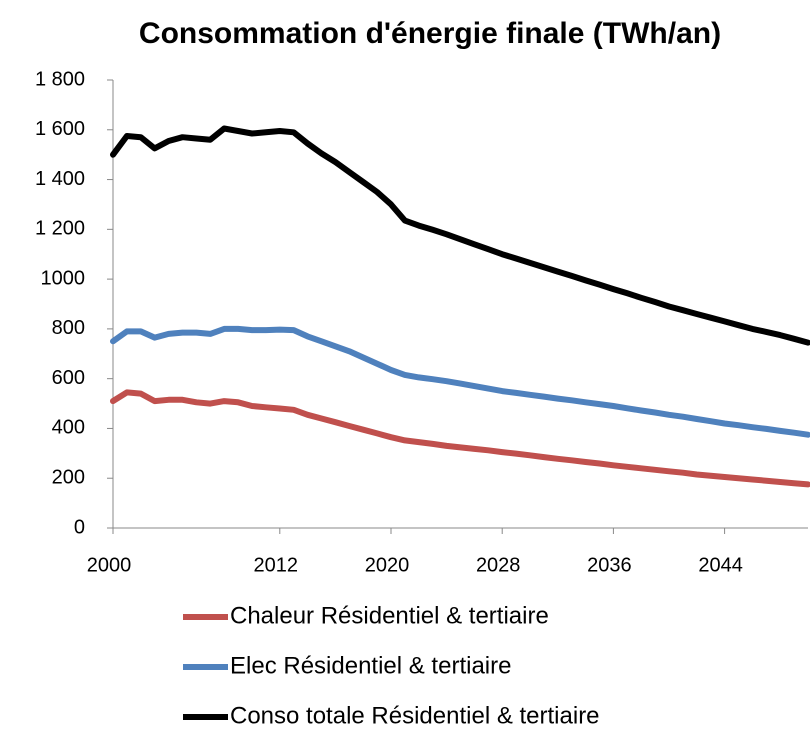  Describe the element at coordinates (79, 527) in the screenshot. I see `y-tick-label: 0` at that location.